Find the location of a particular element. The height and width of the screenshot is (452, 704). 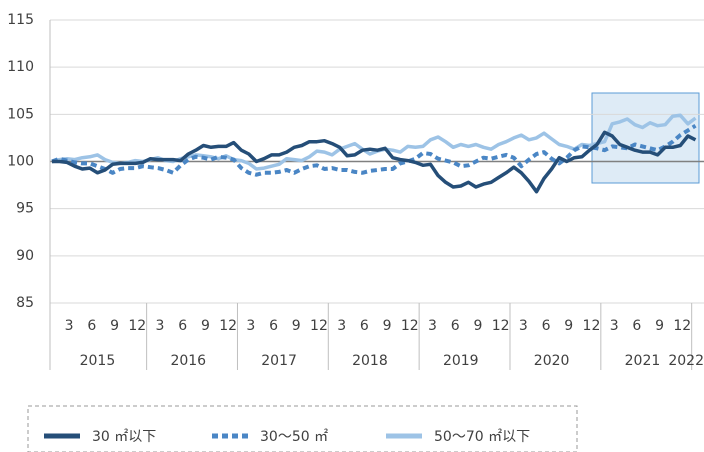

year-label: 2017 is located at coordinates (279, 361).